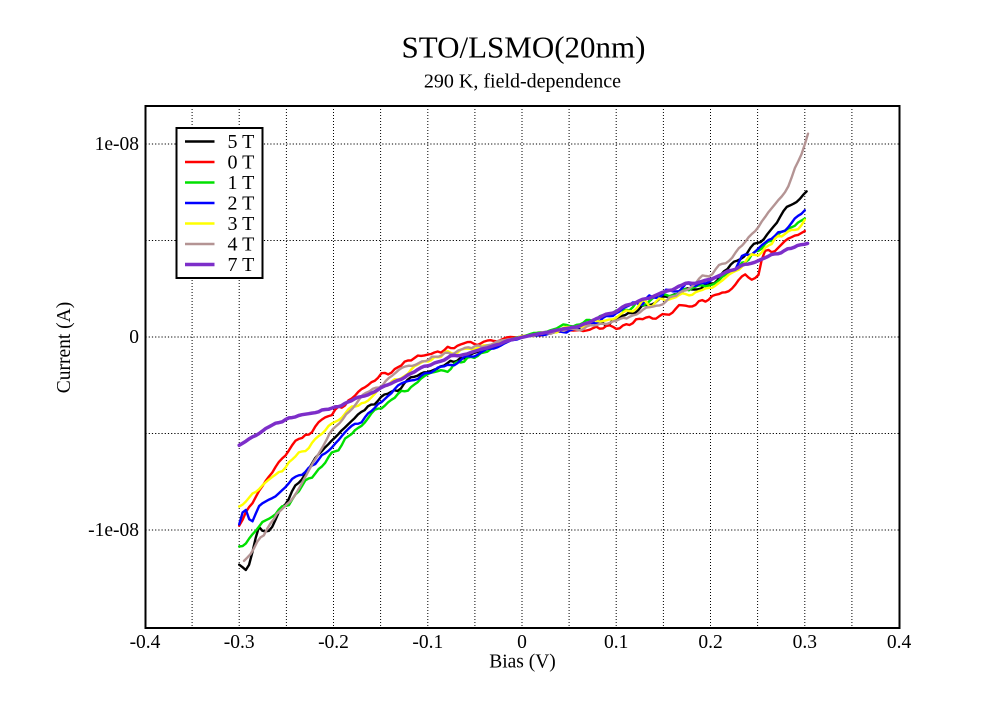 This screenshot has height=708, width=1003. I want to click on svg-text: 290 K, field-dependence, so click(522, 82).